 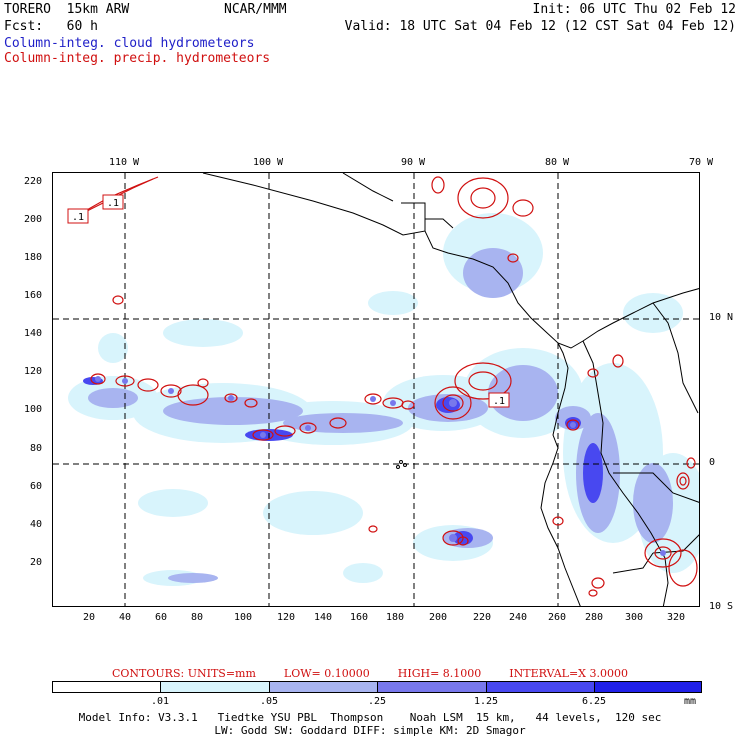 What do you see at coordinates (33, 219) in the screenshot?
I see `y-tick: 200` at bounding box center [33, 219].